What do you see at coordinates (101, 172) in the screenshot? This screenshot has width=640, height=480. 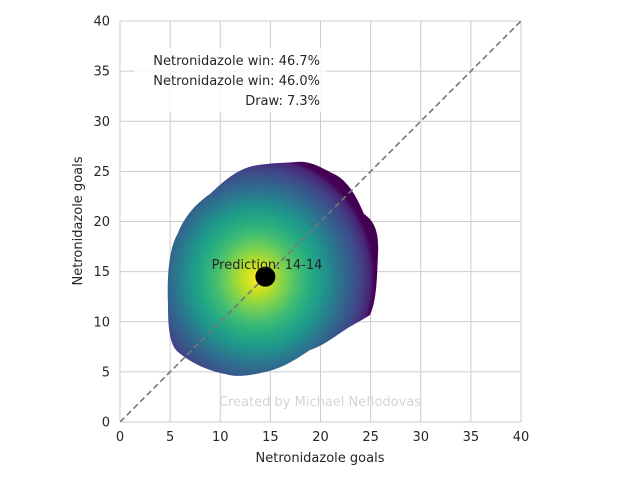 I see `y-tick-label: 25` at bounding box center [101, 172].